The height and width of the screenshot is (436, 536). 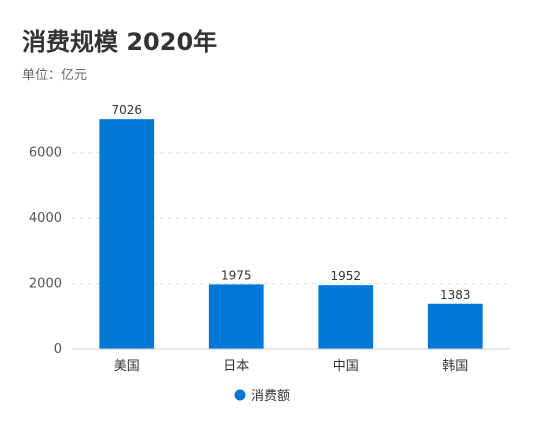 I want to click on data-label: 7026, so click(x=126, y=110).